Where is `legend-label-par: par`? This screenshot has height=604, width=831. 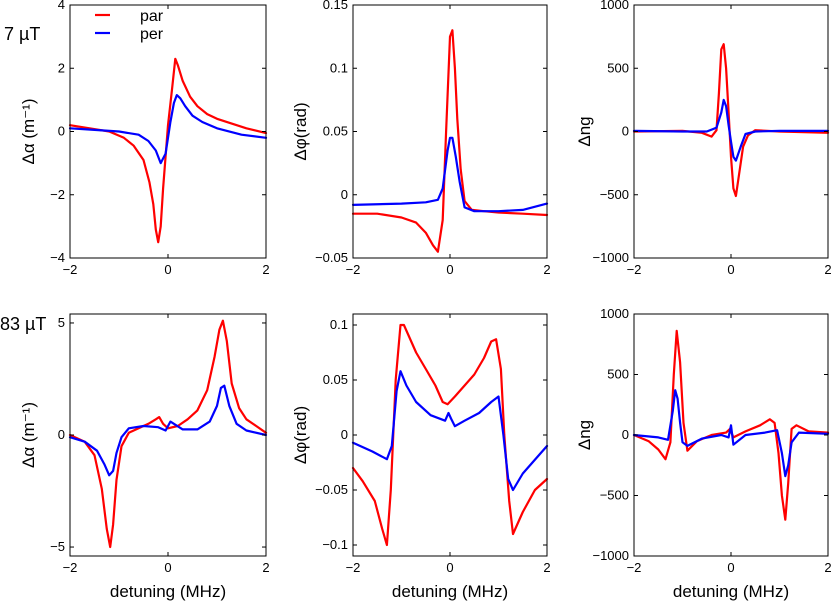
legend-label-par: par is located at coordinates (152, 16).